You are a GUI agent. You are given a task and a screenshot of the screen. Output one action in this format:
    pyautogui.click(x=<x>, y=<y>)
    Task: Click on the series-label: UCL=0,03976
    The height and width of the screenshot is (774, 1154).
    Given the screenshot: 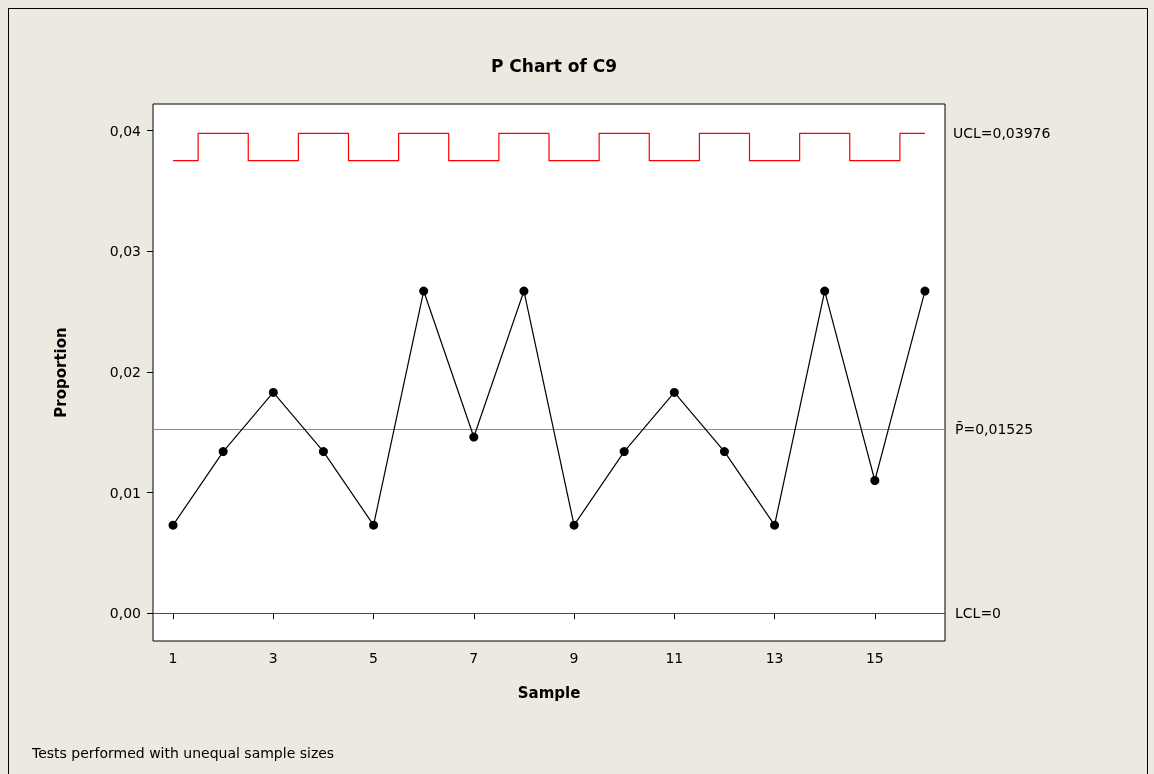 What is the action you would take?
    pyautogui.click(x=1001, y=133)
    